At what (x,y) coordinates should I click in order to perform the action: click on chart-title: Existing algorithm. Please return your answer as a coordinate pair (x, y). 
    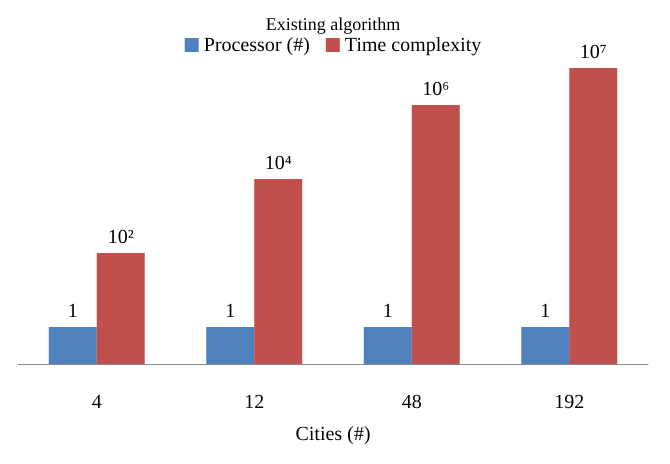
    Looking at the image, I should click on (333, 24).